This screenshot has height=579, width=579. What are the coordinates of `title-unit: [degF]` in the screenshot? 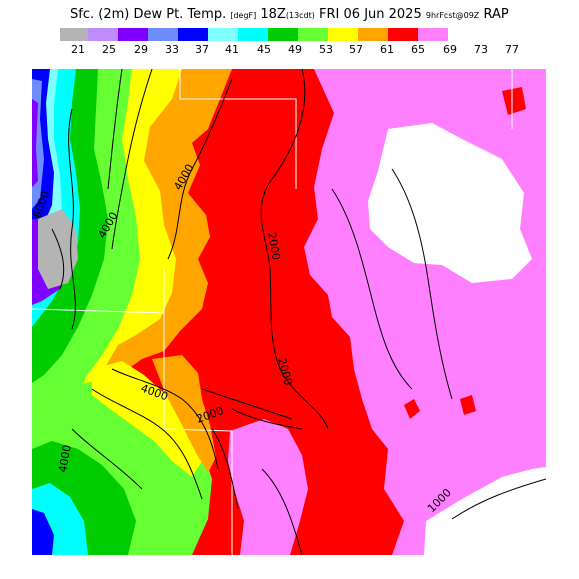 It's located at (243, 15).